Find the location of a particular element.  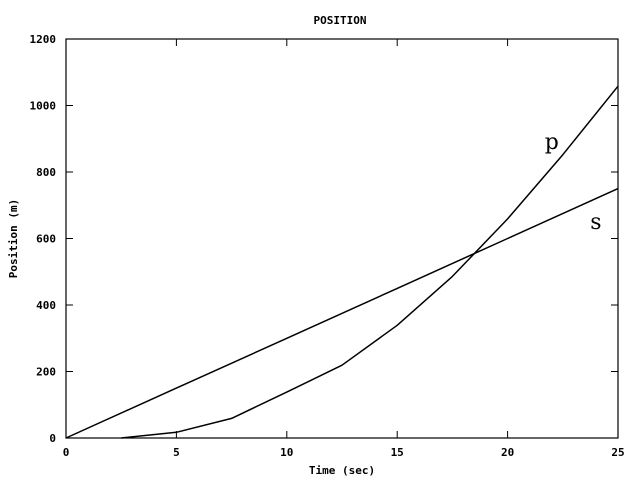

x-tick-label: 20 is located at coordinates (507, 452).